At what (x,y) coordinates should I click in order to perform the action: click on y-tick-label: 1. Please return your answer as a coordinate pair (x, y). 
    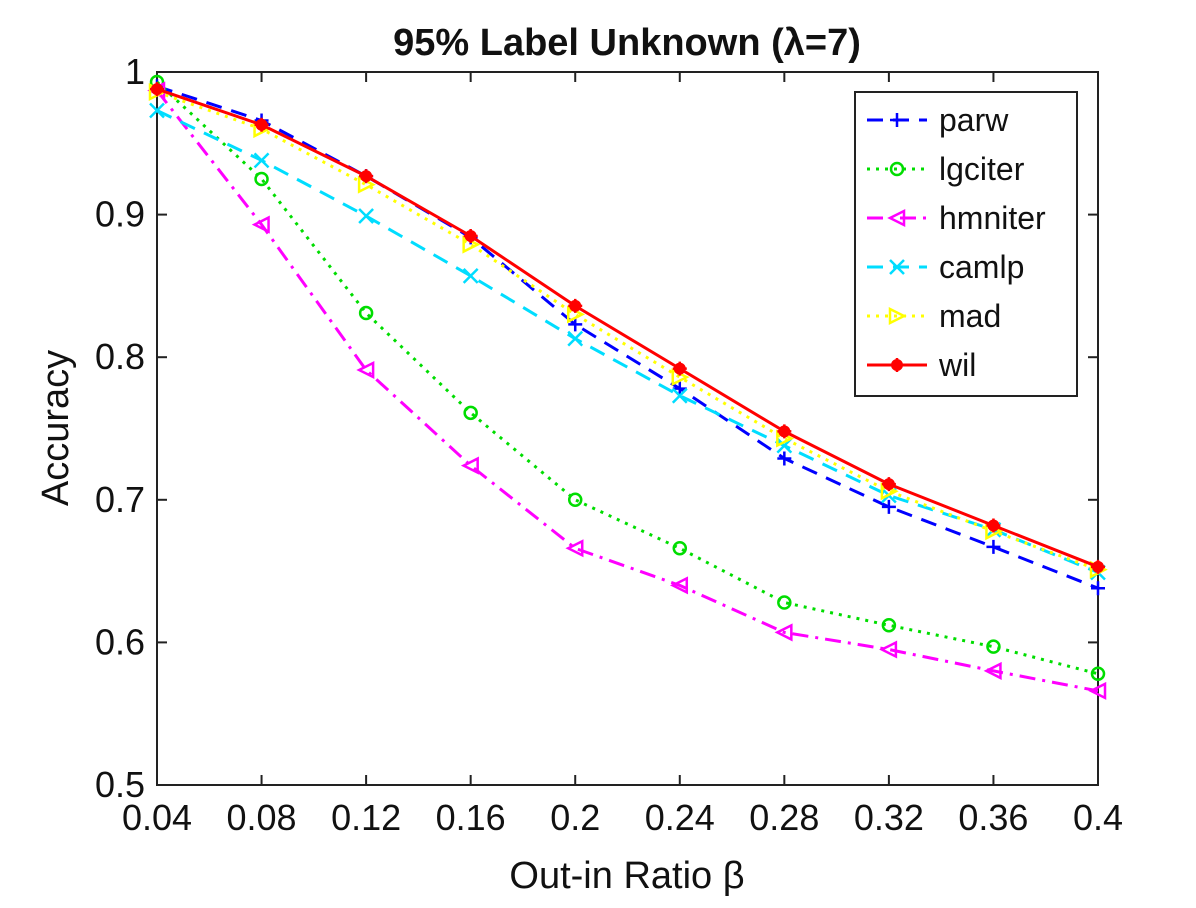
    Looking at the image, I should click on (135, 71).